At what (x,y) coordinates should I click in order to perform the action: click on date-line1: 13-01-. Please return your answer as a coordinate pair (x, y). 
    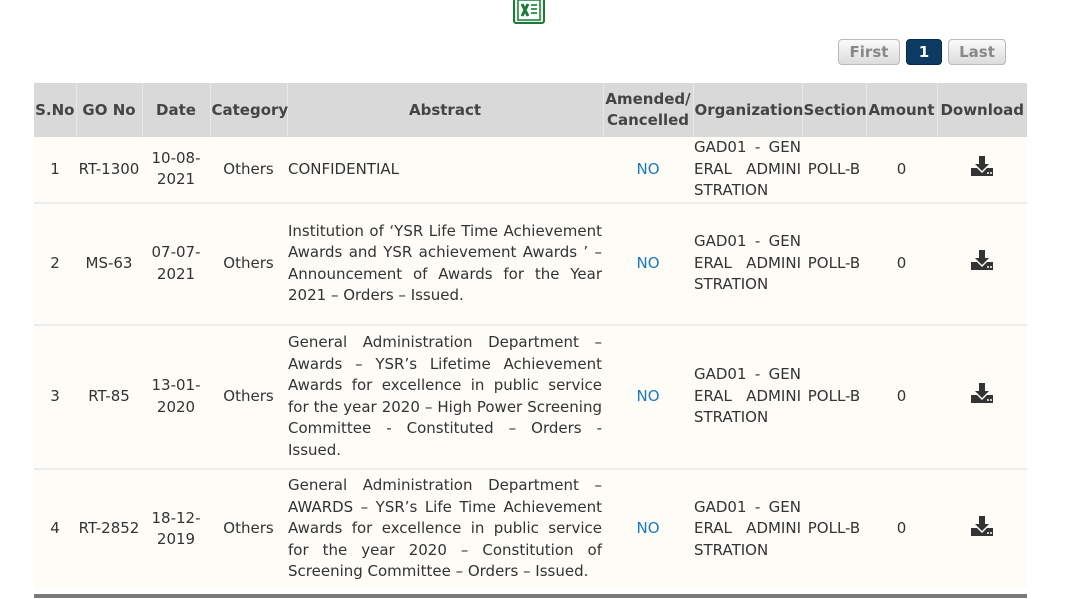
    Looking at the image, I should click on (176, 385).